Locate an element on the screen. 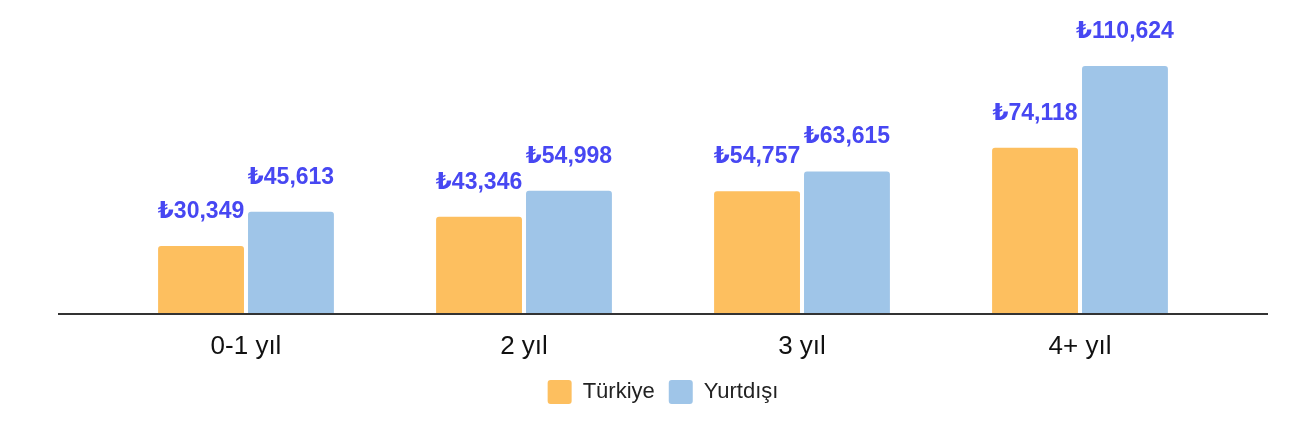 This screenshot has height=432, width=1306. data-label: ₺74,118 is located at coordinates (1035, 111).